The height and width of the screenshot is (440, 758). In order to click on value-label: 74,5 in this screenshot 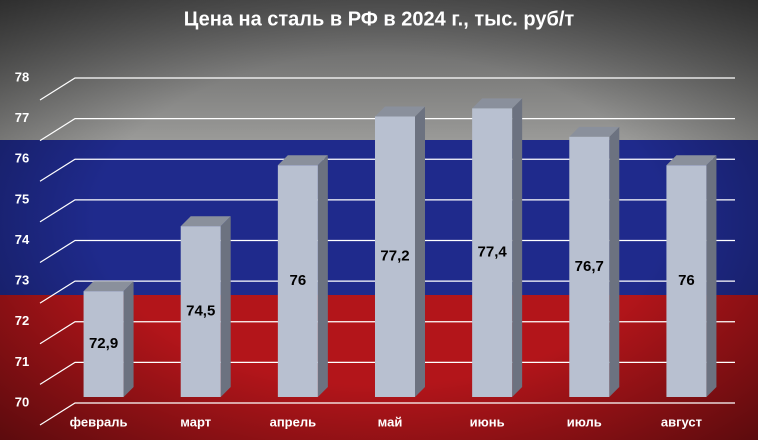, I will do `click(200, 311)`.